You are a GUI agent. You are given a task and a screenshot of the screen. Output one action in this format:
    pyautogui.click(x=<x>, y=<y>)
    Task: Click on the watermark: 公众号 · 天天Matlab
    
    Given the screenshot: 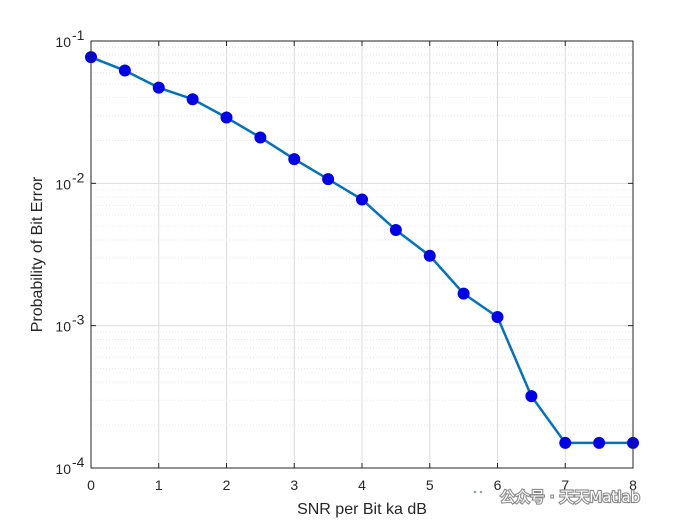 What is the action you would take?
    pyautogui.click(x=555, y=496)
    